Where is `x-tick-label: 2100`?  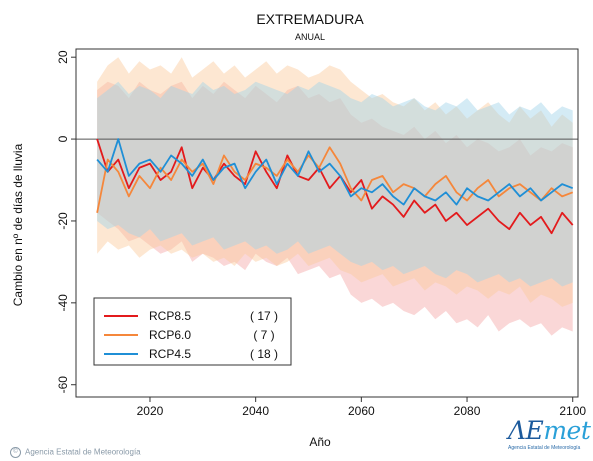 x-tick-label: 2100 is located at coordinates (572, 411).